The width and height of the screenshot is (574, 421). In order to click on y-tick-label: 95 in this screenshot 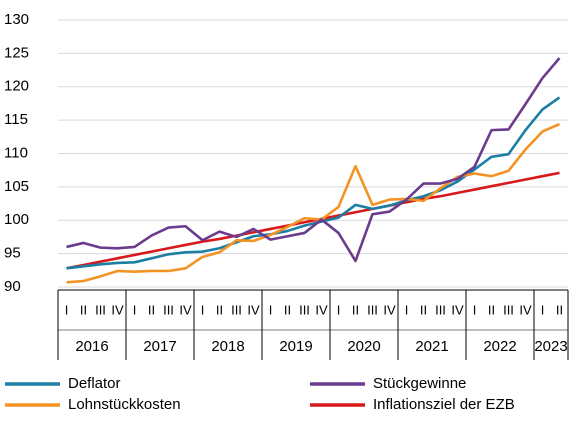, I will do `click(12, 253)`.